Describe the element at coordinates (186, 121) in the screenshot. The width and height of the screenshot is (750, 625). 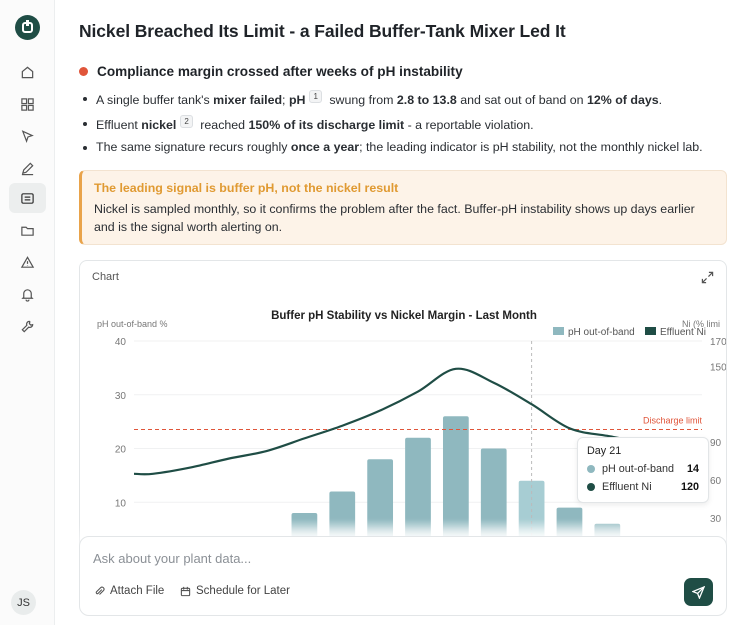
I see `citation-badge: 2` at that location.